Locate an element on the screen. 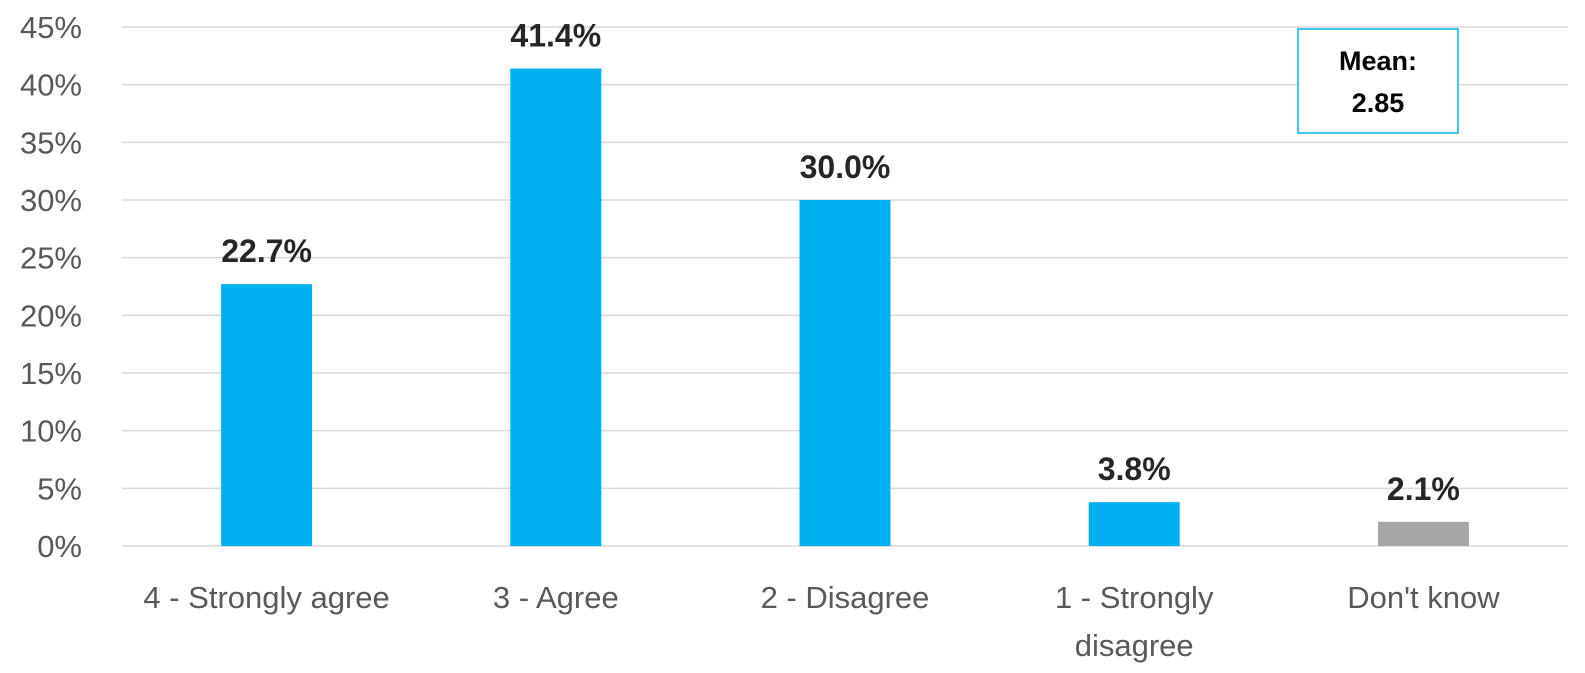  category-label: 2 - Disagree is located at coordinates (845, 597).